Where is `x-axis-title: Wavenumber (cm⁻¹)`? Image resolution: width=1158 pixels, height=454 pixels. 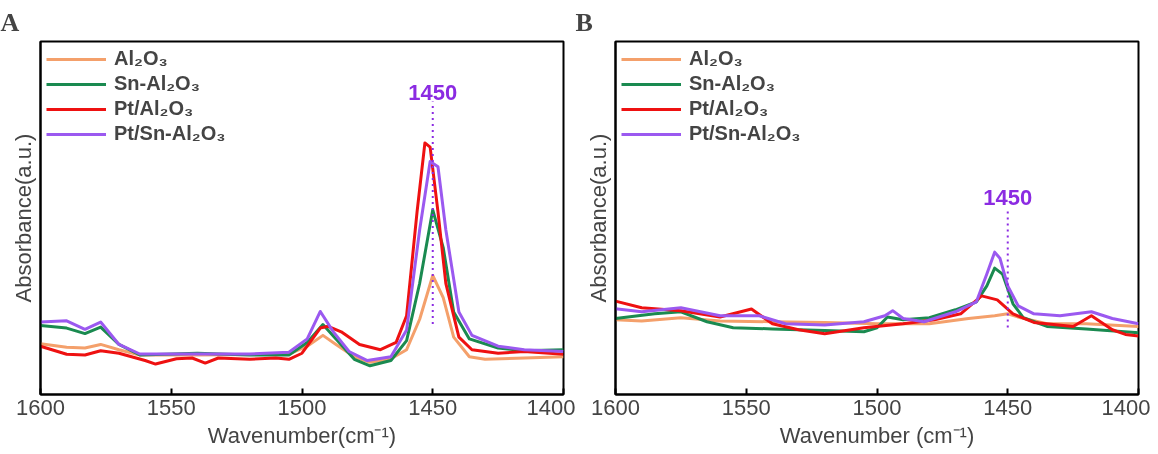
x-axis-title: Wavenumber (cm⁻¹) is located at coordinates (877, 435).